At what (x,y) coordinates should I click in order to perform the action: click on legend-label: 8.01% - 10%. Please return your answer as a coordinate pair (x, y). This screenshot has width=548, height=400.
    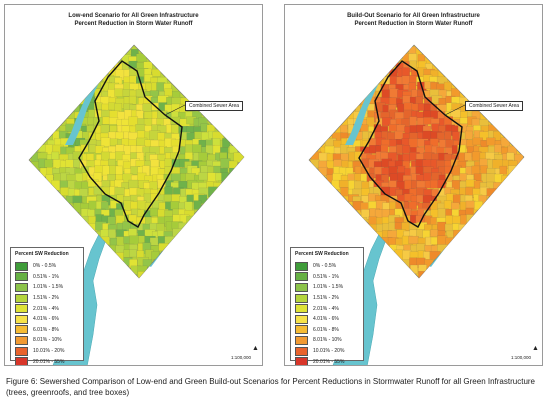
    Looking at the image, I should click on (47, 340).